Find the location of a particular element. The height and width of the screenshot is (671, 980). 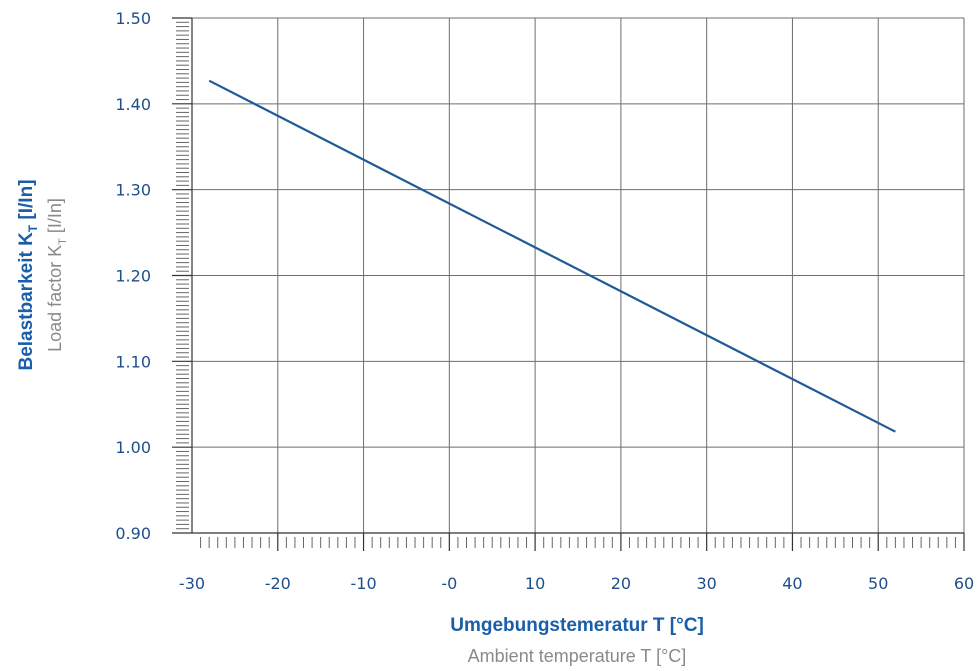

y-axis-title: Belastbarkeit KT [I/In] is located at coordinates (28, 274).